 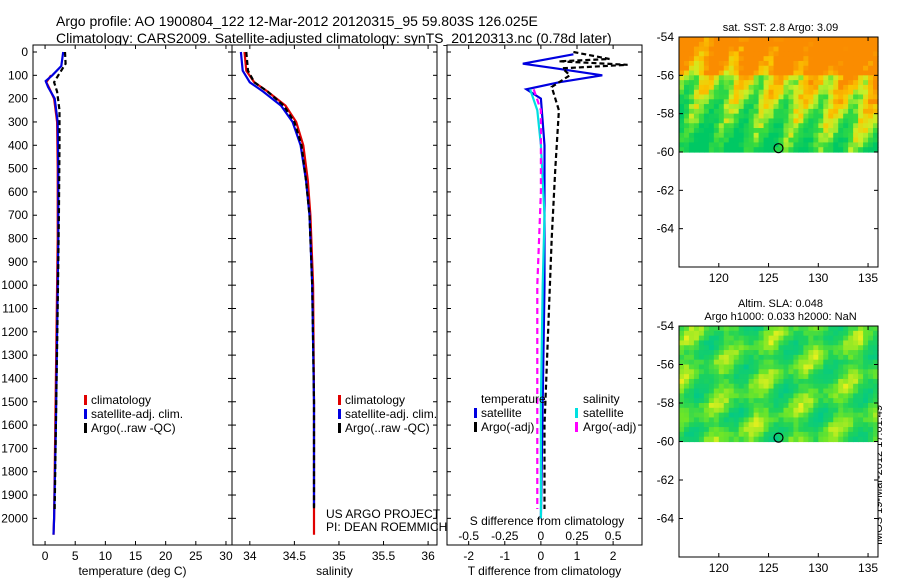 What do you see at coordinates (818, 568) in the screenshot?
I see `map-x-tick-label: 130` at bounding box center [818, 568].